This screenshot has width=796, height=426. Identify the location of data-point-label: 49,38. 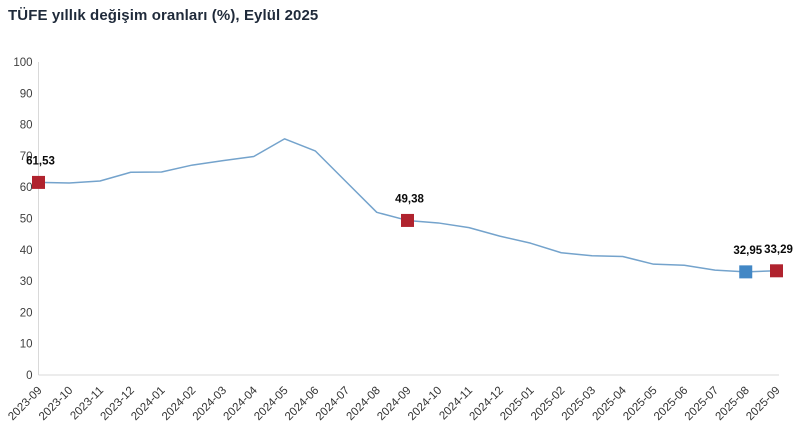
(409, 199).